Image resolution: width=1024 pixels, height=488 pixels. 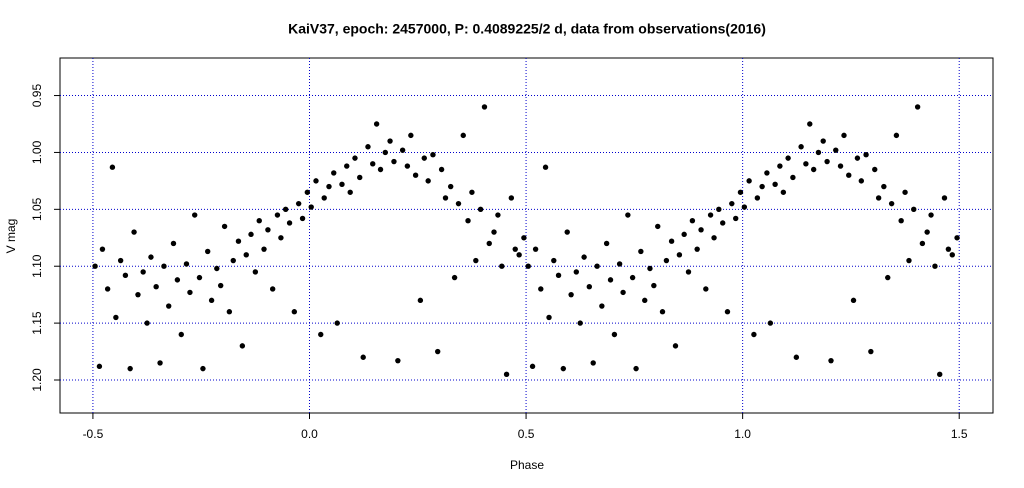 I want to click on y-tick-label: 0.95, so click(x=37, y=96).